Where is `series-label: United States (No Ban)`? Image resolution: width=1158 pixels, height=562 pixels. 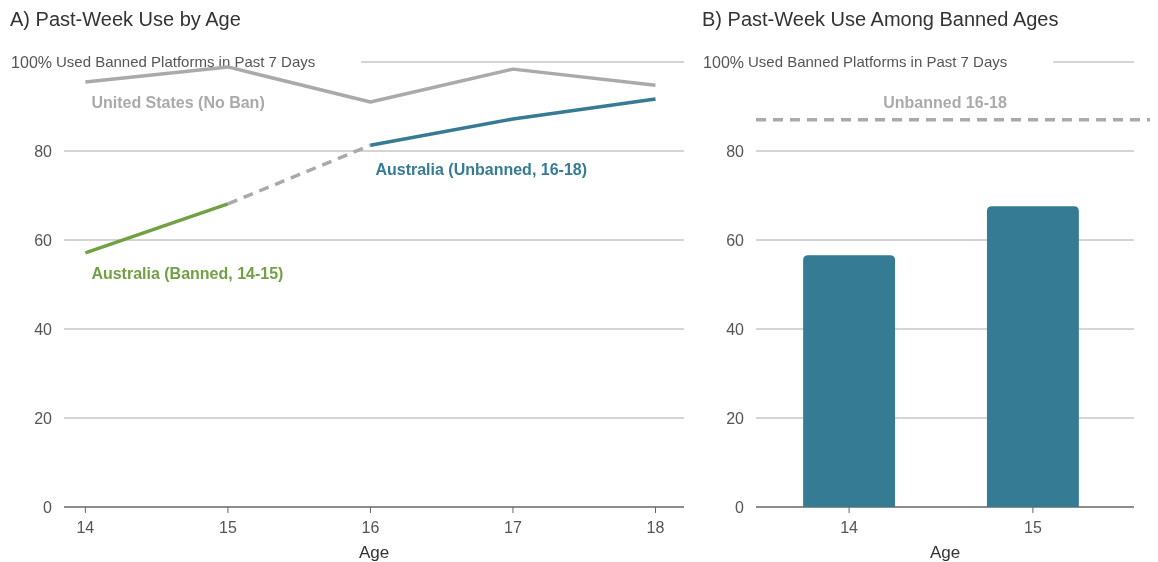 series-label: United States (No Ban) is located at coordinates (178, 103).